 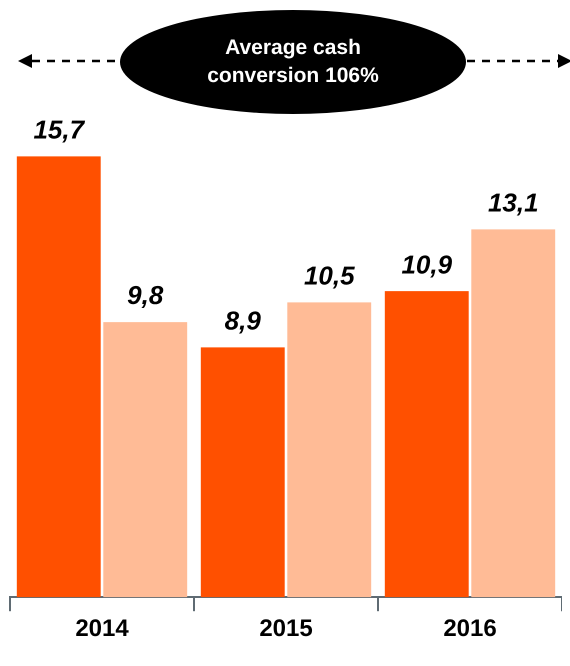 What do you see at coordinates (286, 628) in the screenshot?
I see `x-tick-label: 2015` at bounding box center [286, 628].